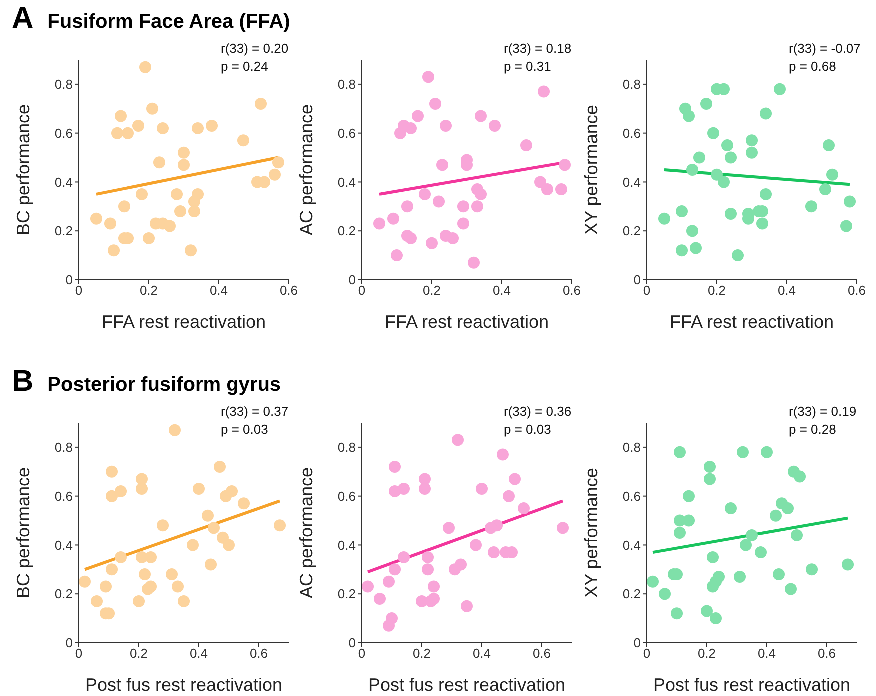 The height and width of the screenshot is (696, 876). Describe the element at coordinates (467, 322) in the screenshot. I see `x-axis-title: FFA rest reactivation` at that location.